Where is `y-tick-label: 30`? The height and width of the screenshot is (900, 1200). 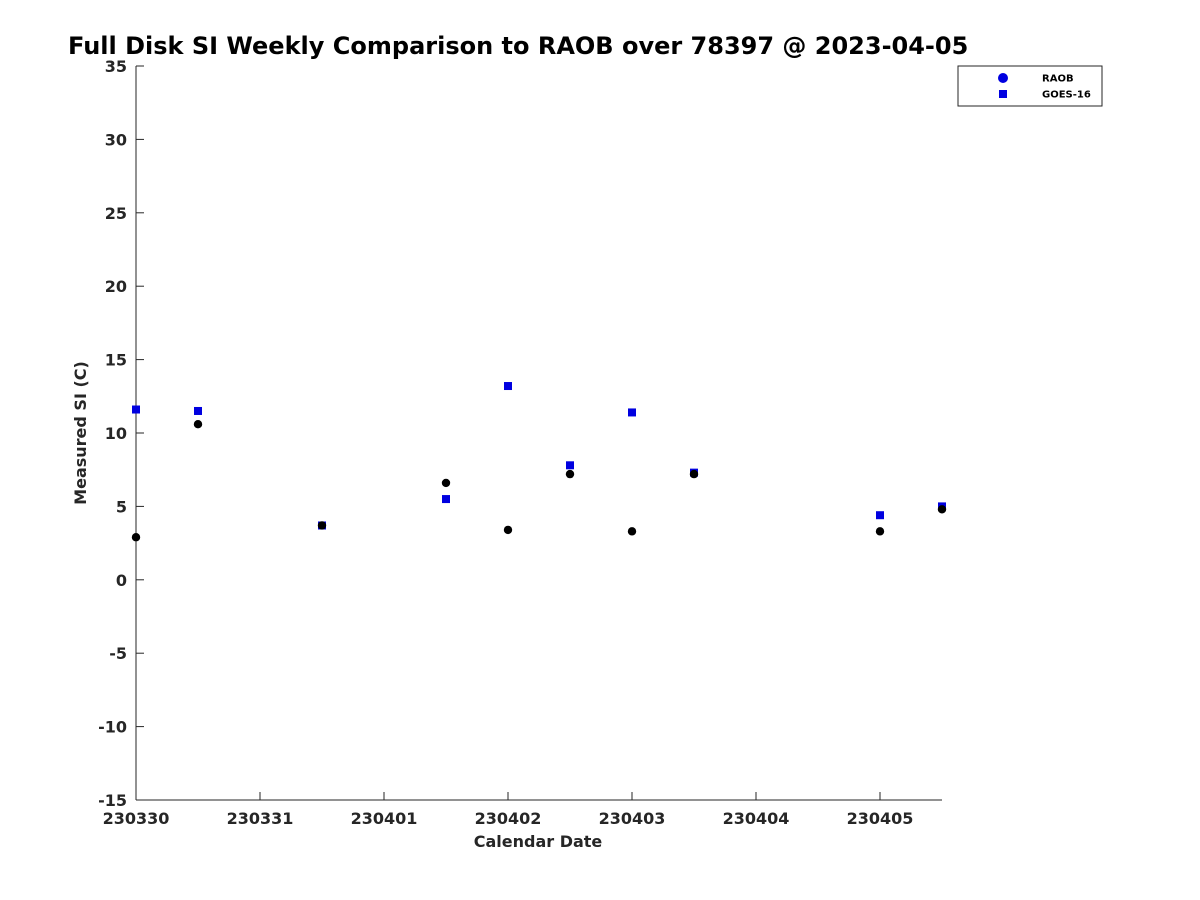 y-tick-label: 30 is located at coordinates (116, 139).